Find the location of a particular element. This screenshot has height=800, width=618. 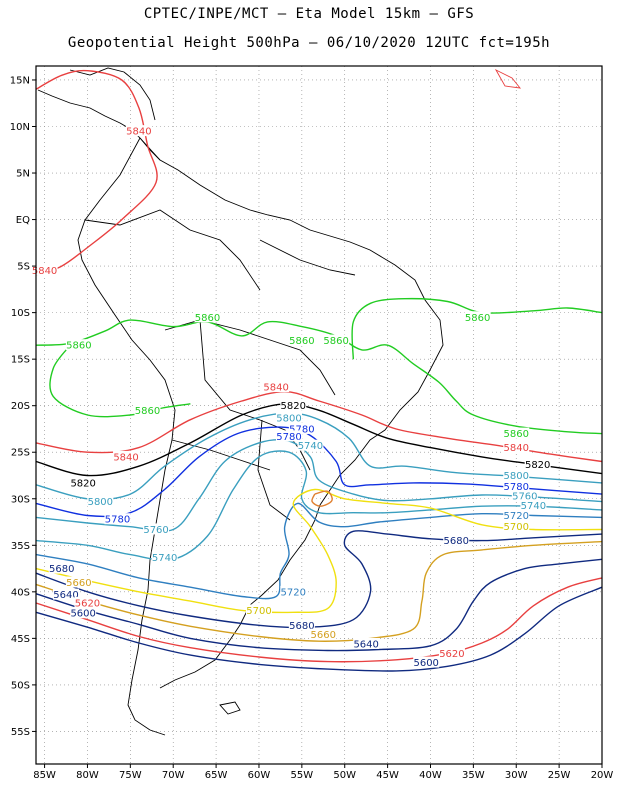

y-tick-label: 30S is located at coordinates (20, 499).